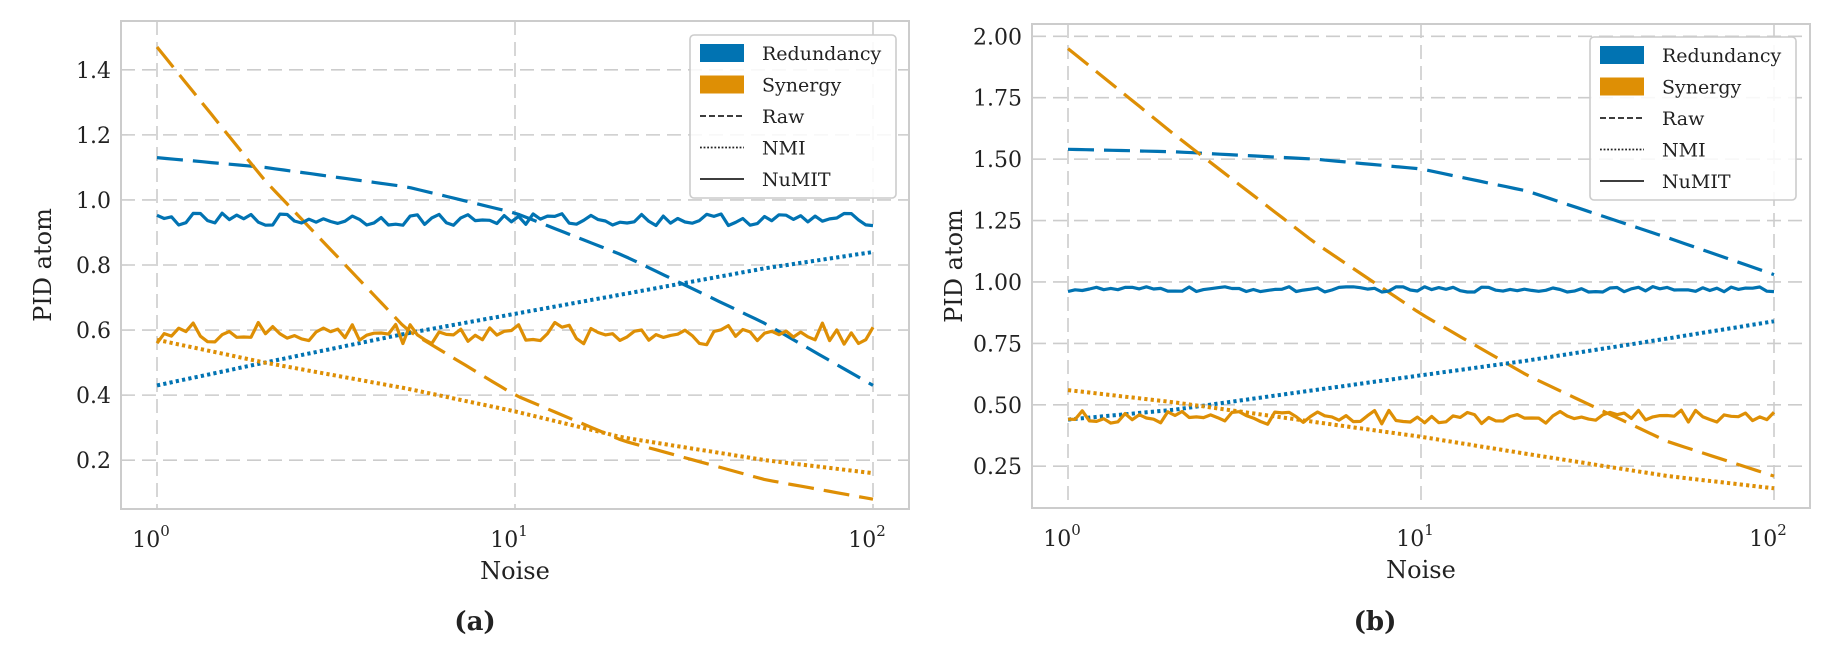 This screenshot has width=1825, height=649. What do you see at coordinates (997, 283) in the screenshot?
I see `y-tick-label: 1.00` at bounding box center [997, 283].